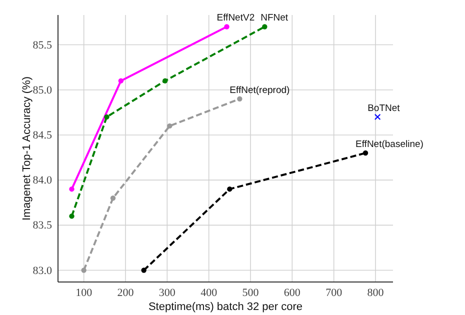 Image resolution: width=465 pixels, height=315 pixels. I want to click on x-tick-label: 300, so click(167, 292).